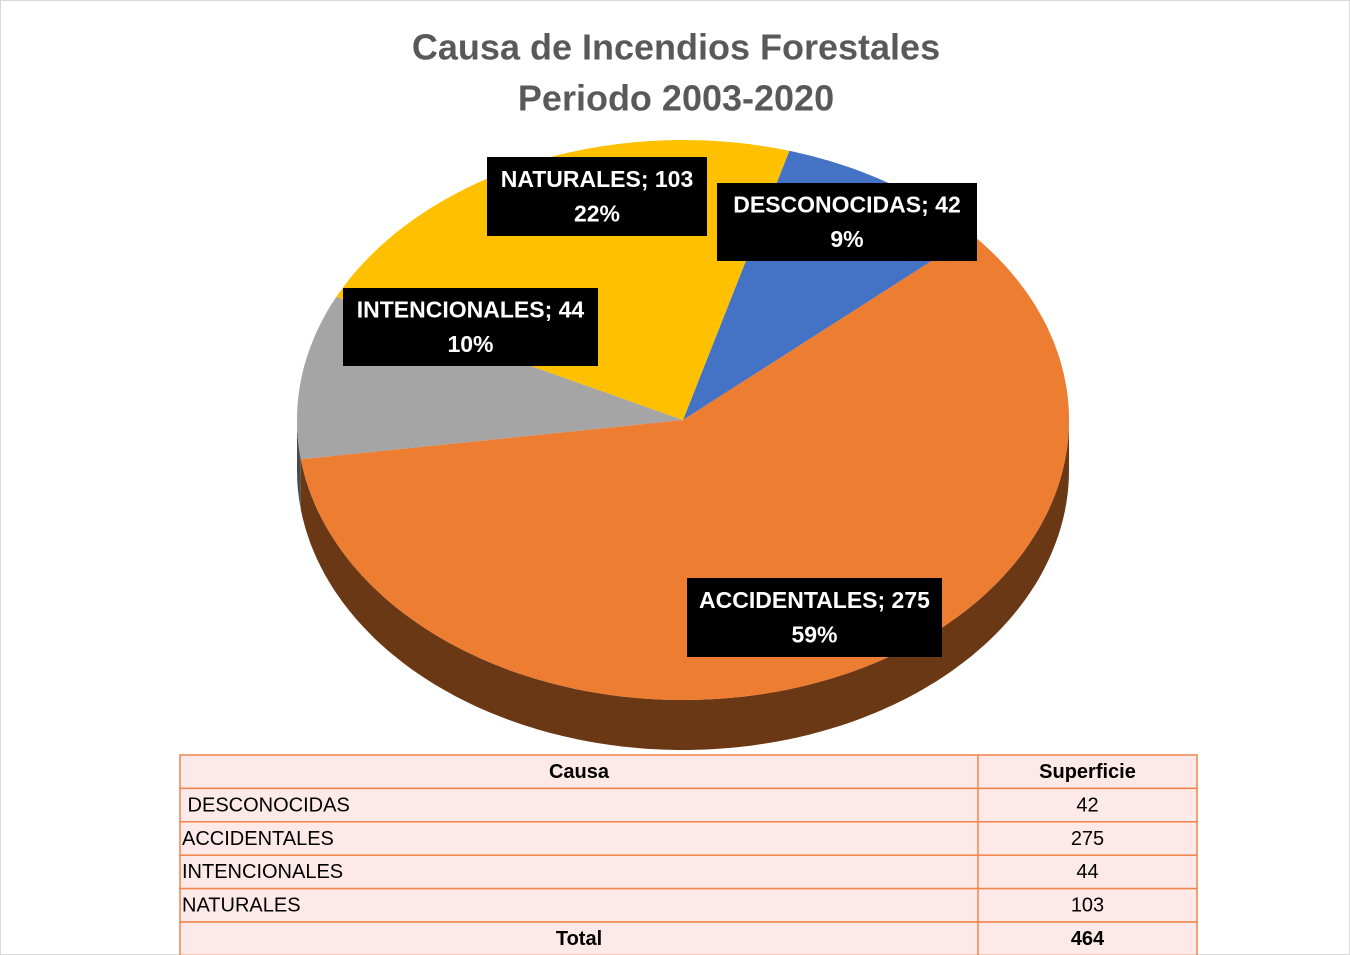 The width and height of the screenshot is (1350, 955). I want to click on data-label: NATURALES; 103, so click(597, 179).